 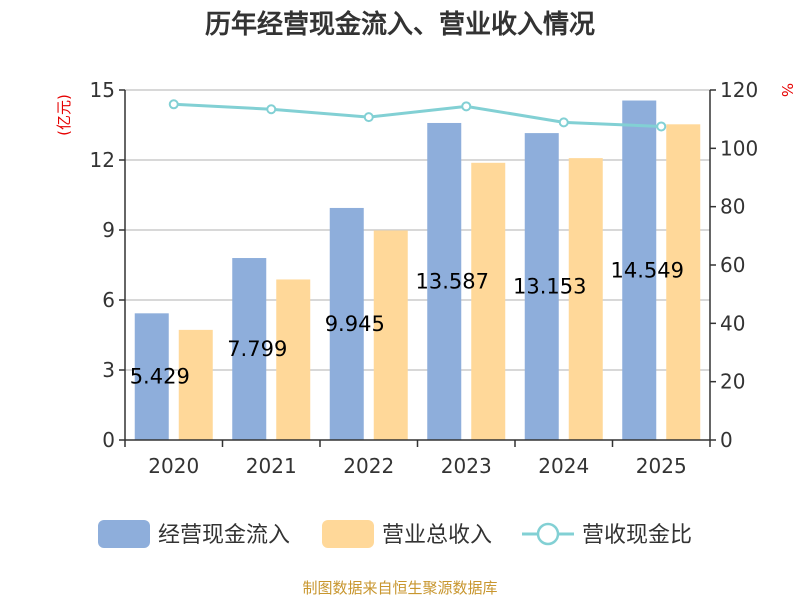 What do you see at coordinates (661, 466) in the screenshot?
I see `x-tick-label: 2025` at bounding box center [661, 466].